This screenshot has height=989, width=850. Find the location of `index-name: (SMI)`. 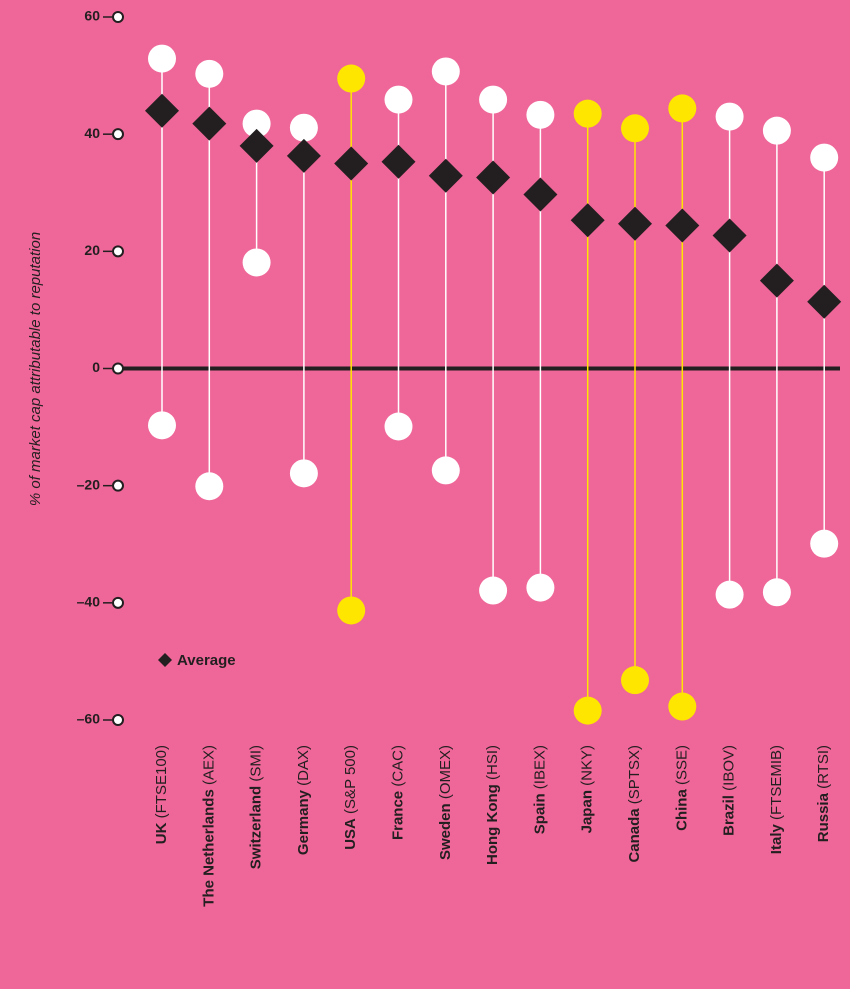

index-name: (SMI) is located at coordinates (256, 763).